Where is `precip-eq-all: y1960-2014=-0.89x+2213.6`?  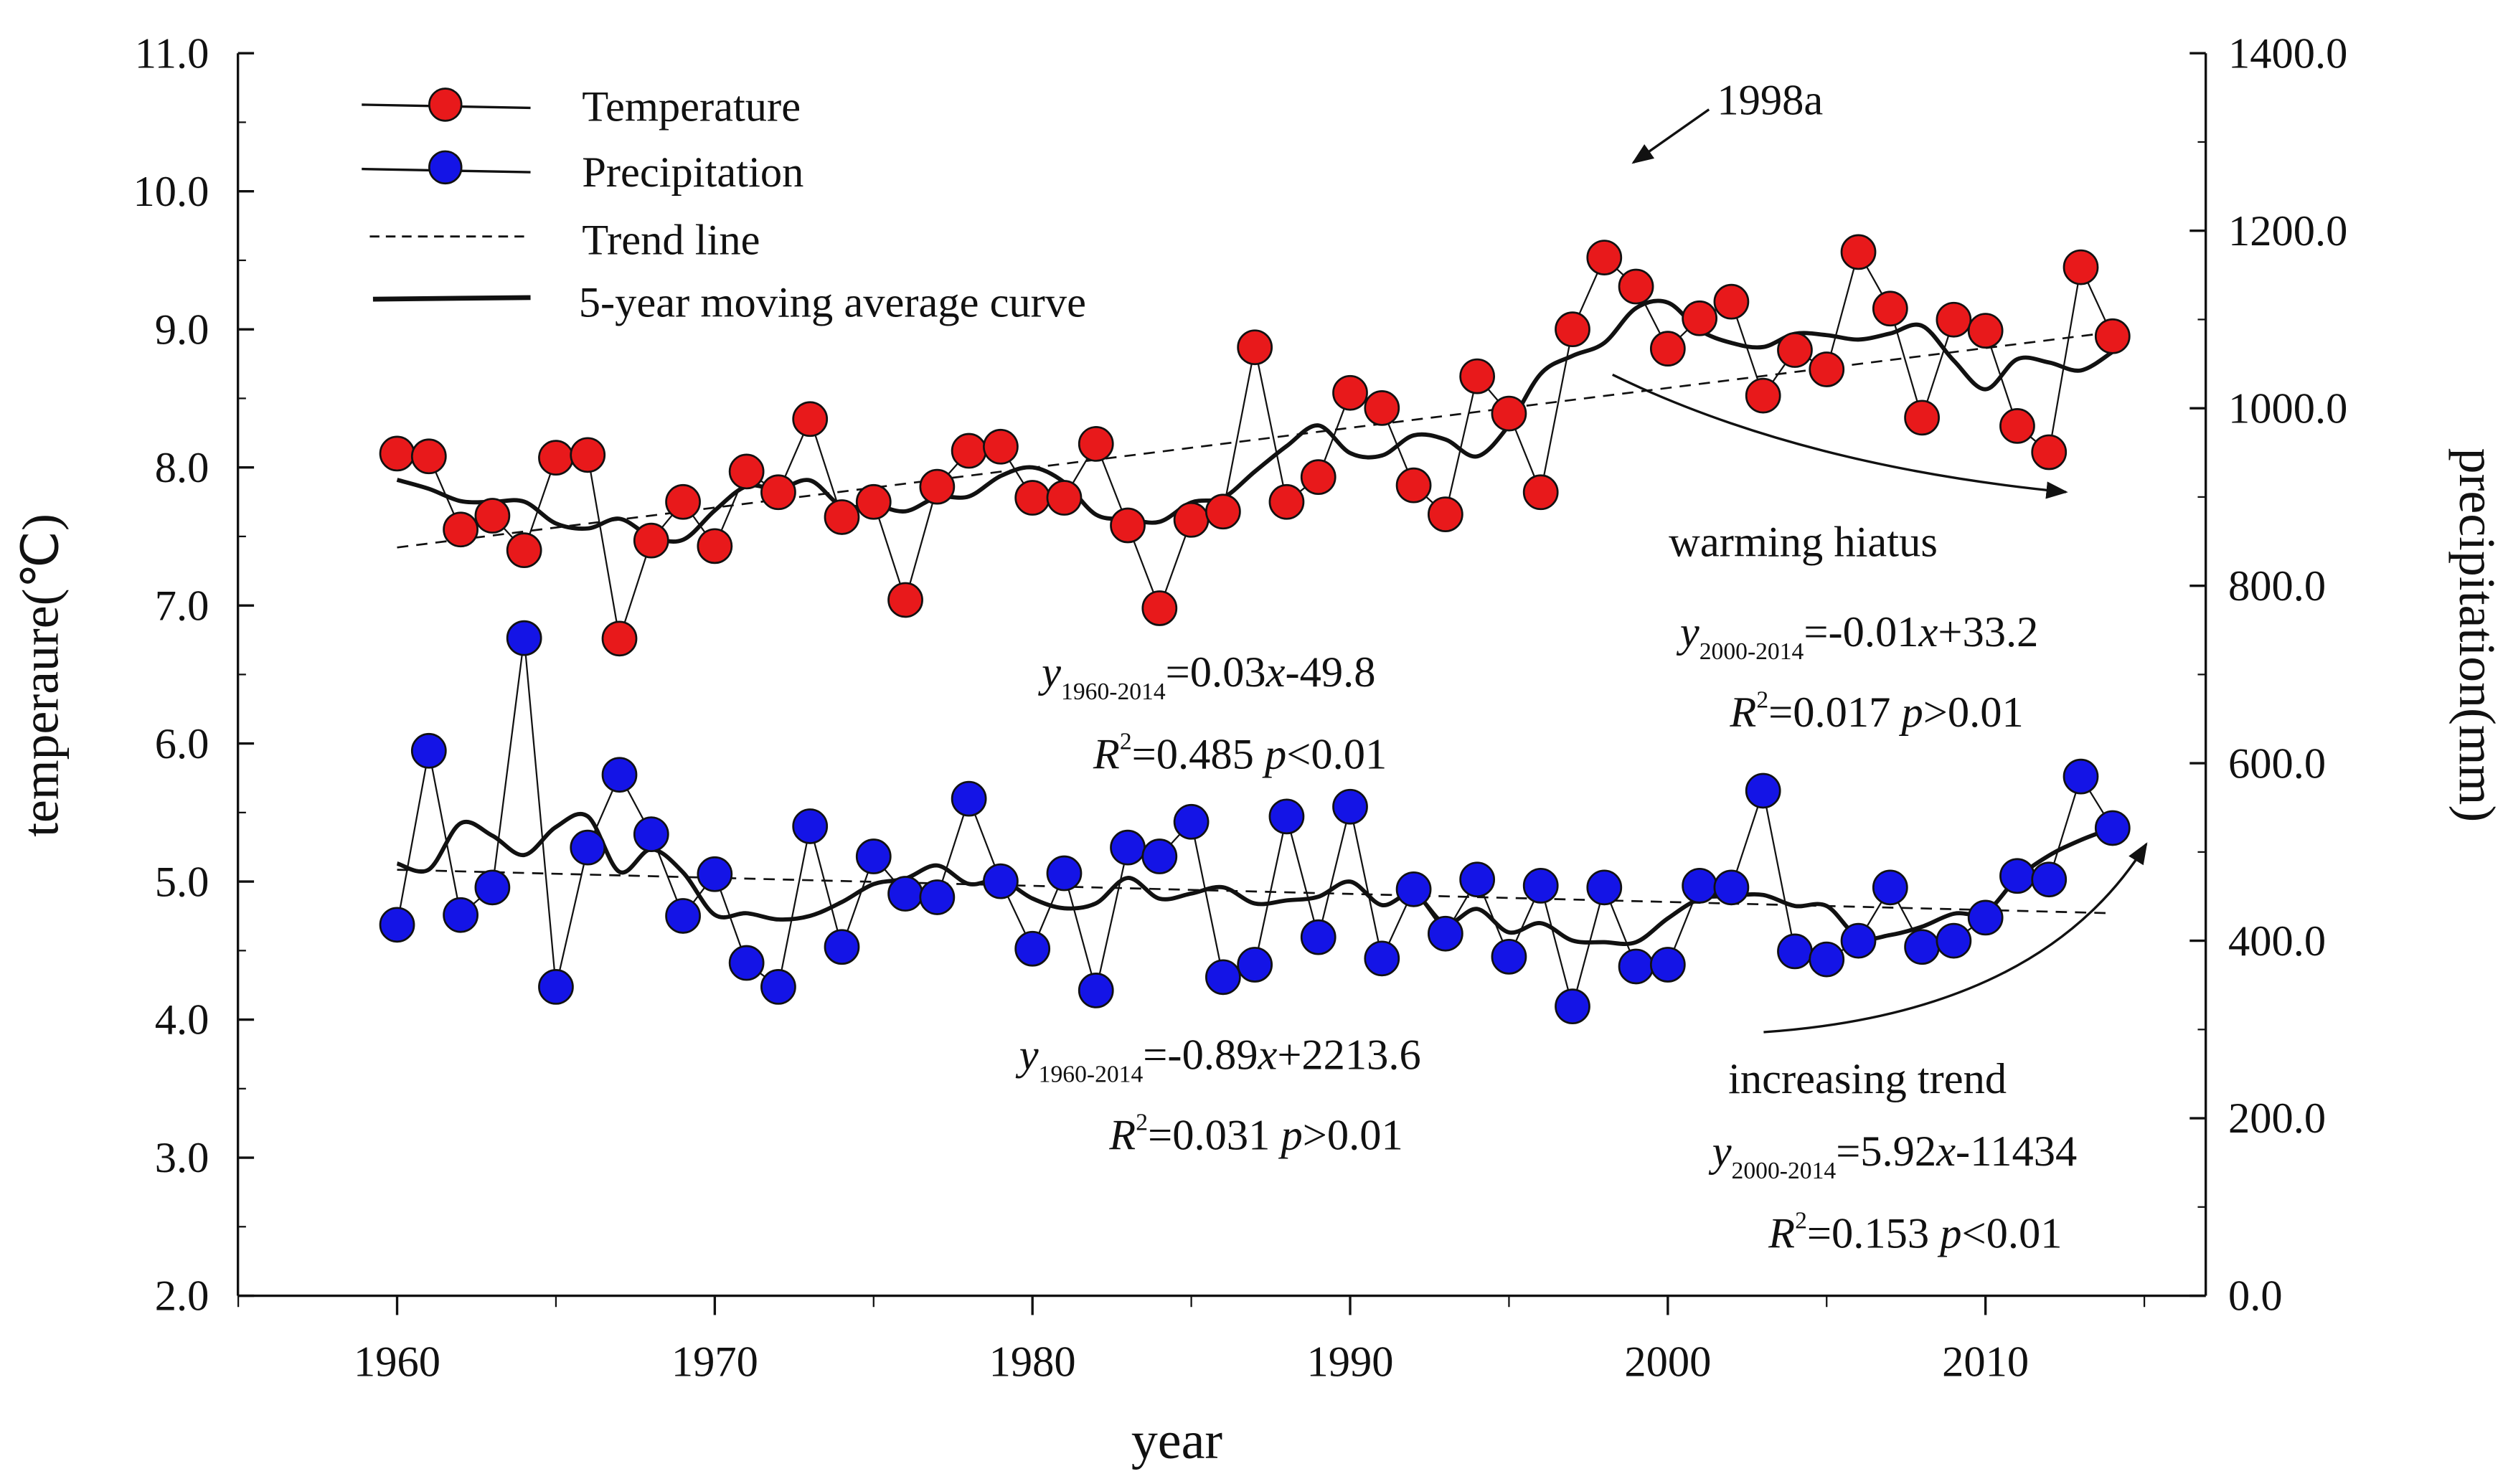
precip-eq-all: y1960-2014=-0.89x+2213.6 is located at coordinates (1218, 1059).